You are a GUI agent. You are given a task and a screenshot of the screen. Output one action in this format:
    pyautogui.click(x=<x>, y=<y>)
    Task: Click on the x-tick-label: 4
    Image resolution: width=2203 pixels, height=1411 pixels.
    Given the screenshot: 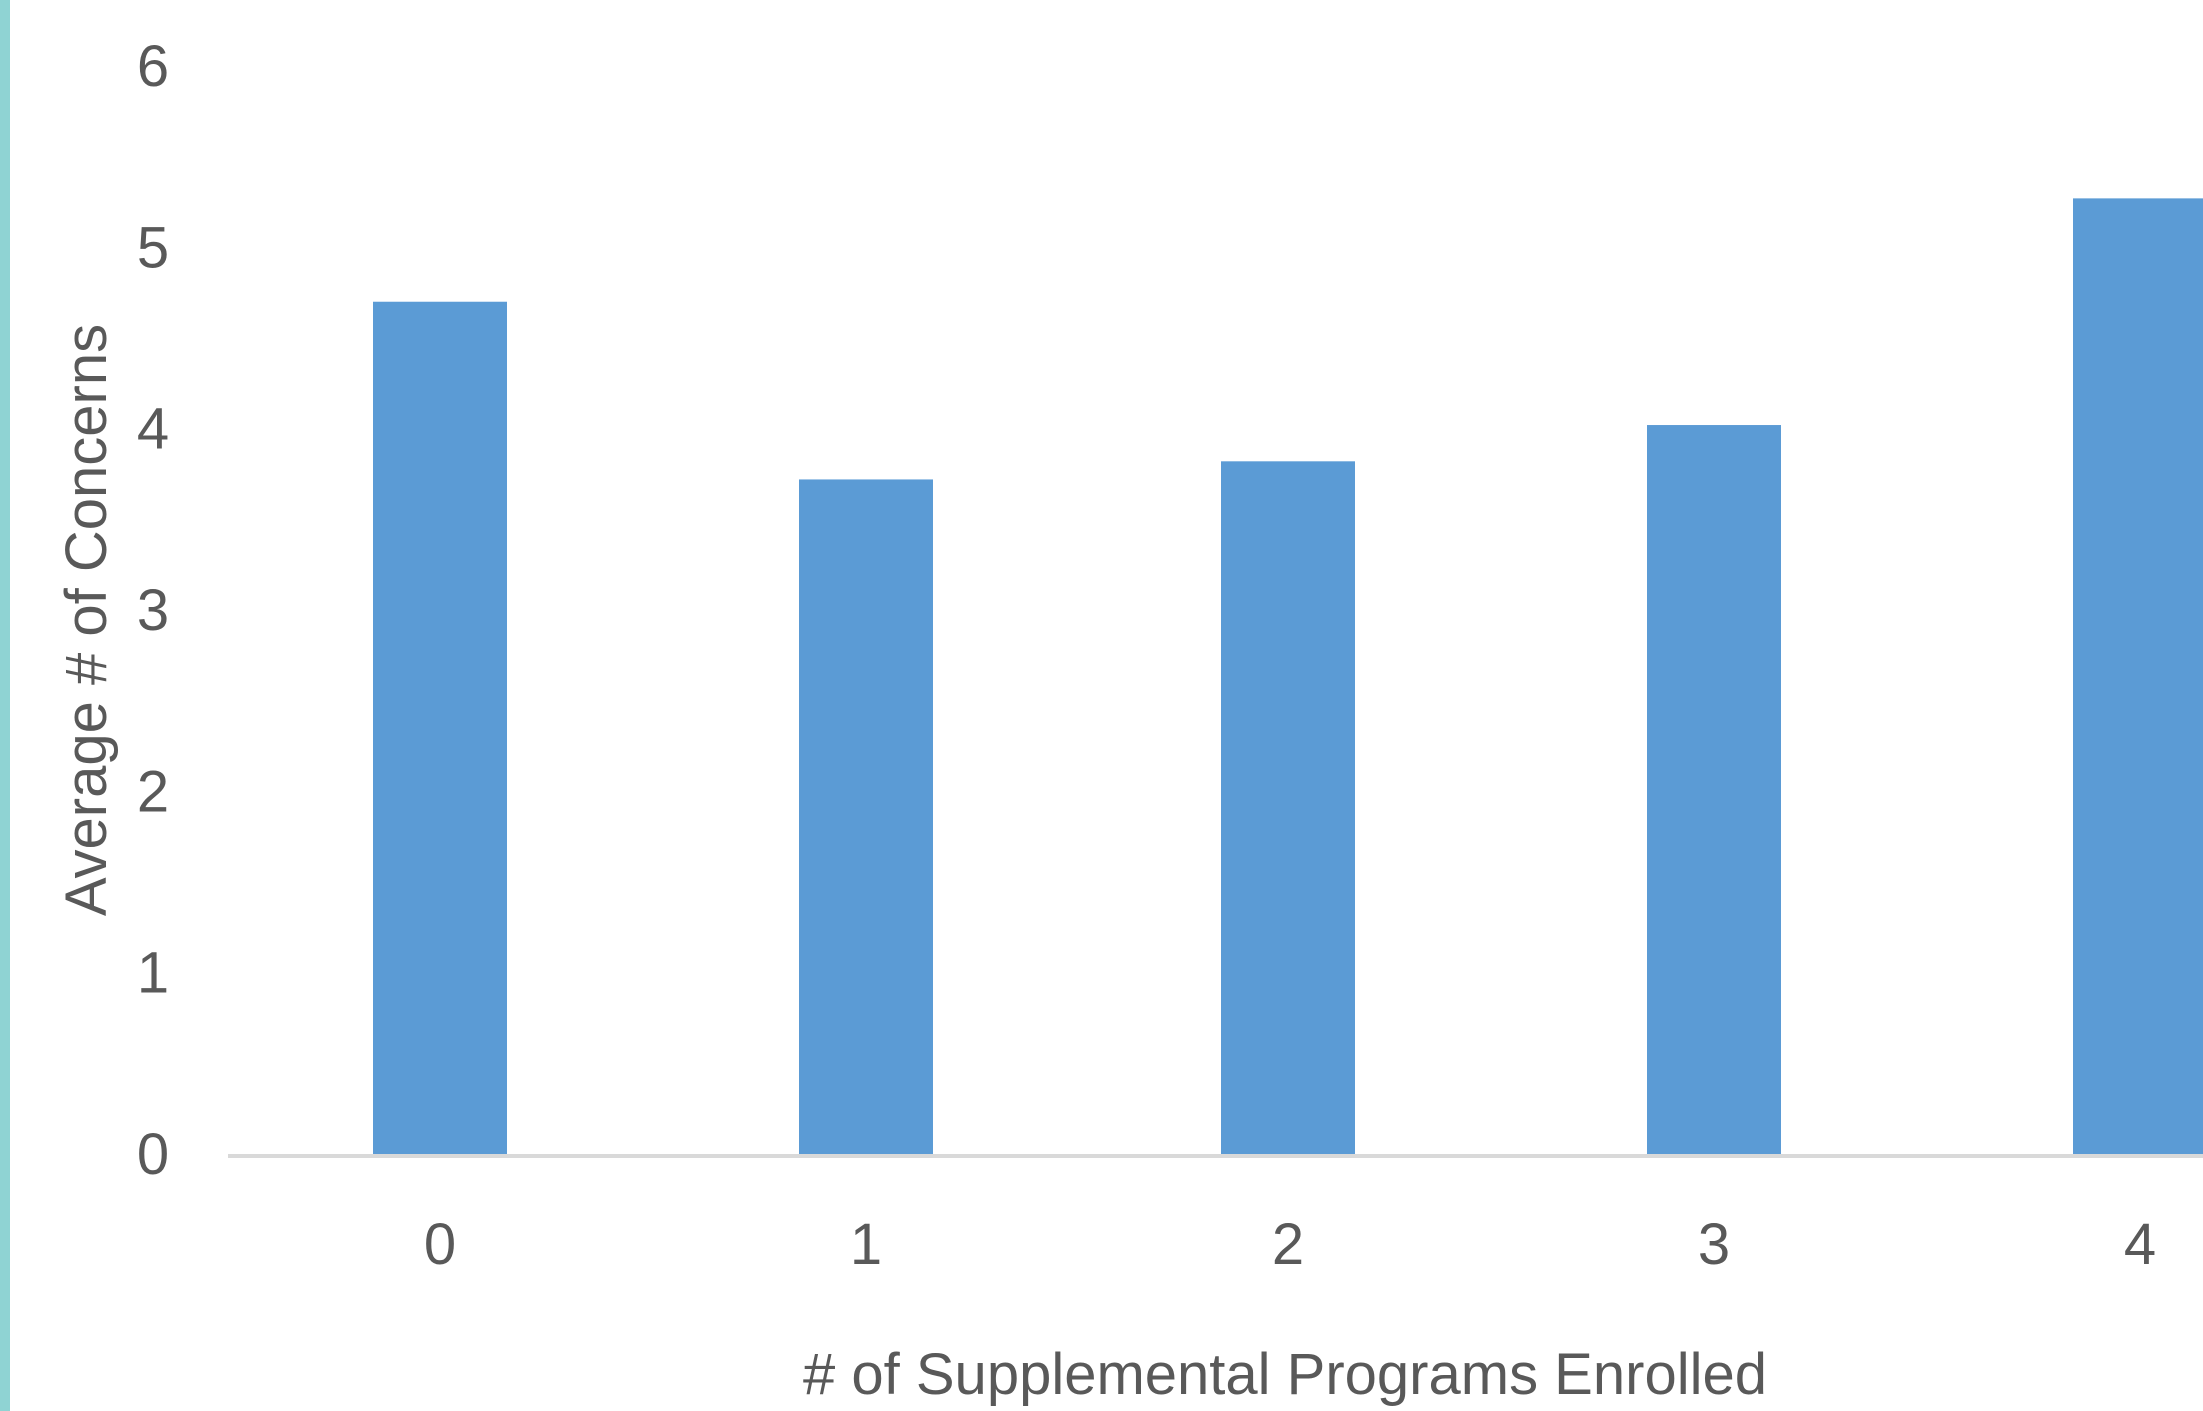 What is the action you would take?
    pyautogui.click(x=2140, y=1244)
    